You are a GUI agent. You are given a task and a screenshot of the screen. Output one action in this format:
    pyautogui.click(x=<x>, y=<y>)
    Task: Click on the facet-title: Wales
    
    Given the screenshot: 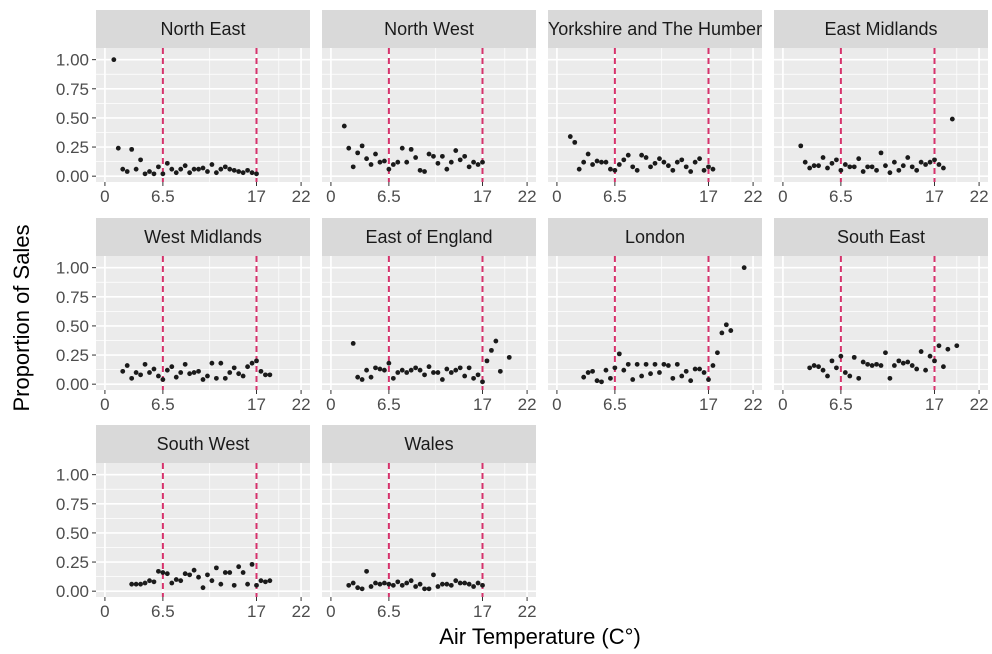 What is the action you would take?
    pyautogui.click(x=428, y=444)
    